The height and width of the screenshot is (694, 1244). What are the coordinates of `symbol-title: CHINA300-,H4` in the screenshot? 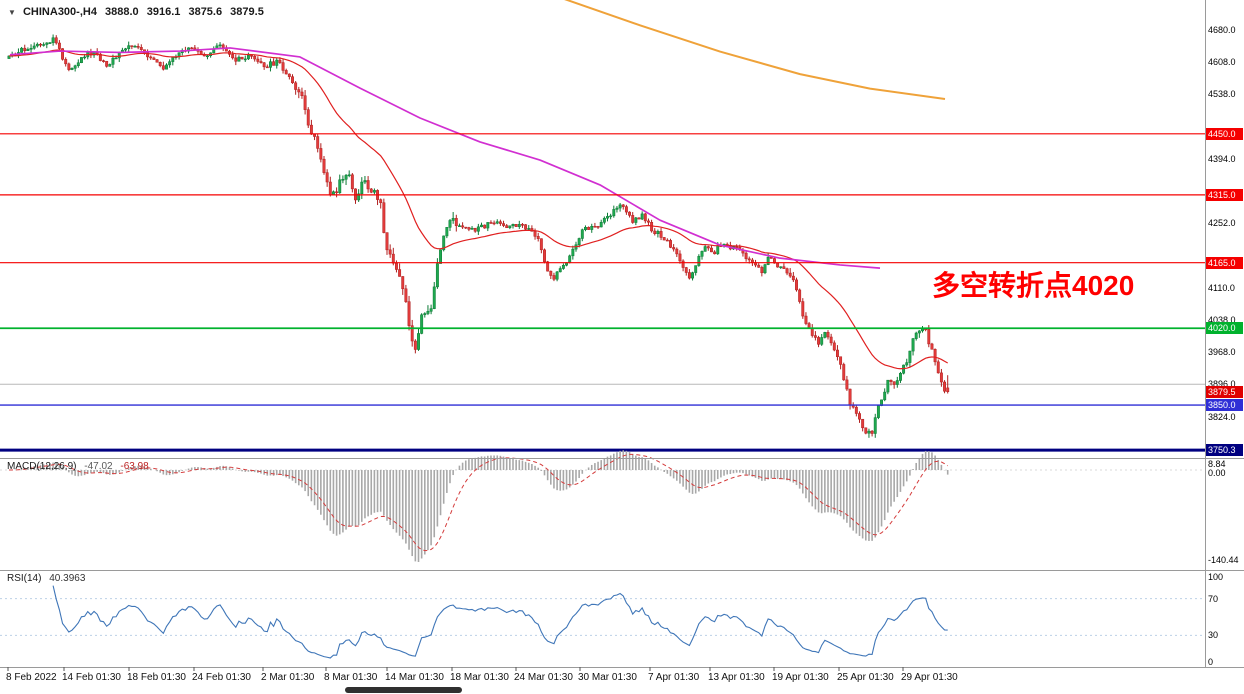 It's located at (59, 12).